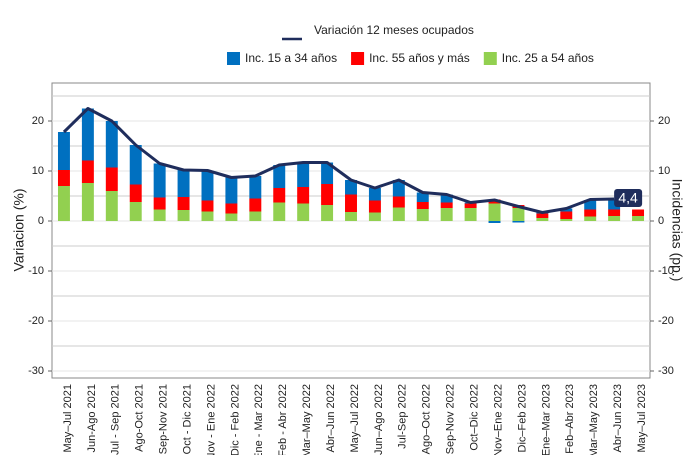 The width and height of the screenshot is (685, 455). I want to click on y-tick-label: -10, so click(36, 271).